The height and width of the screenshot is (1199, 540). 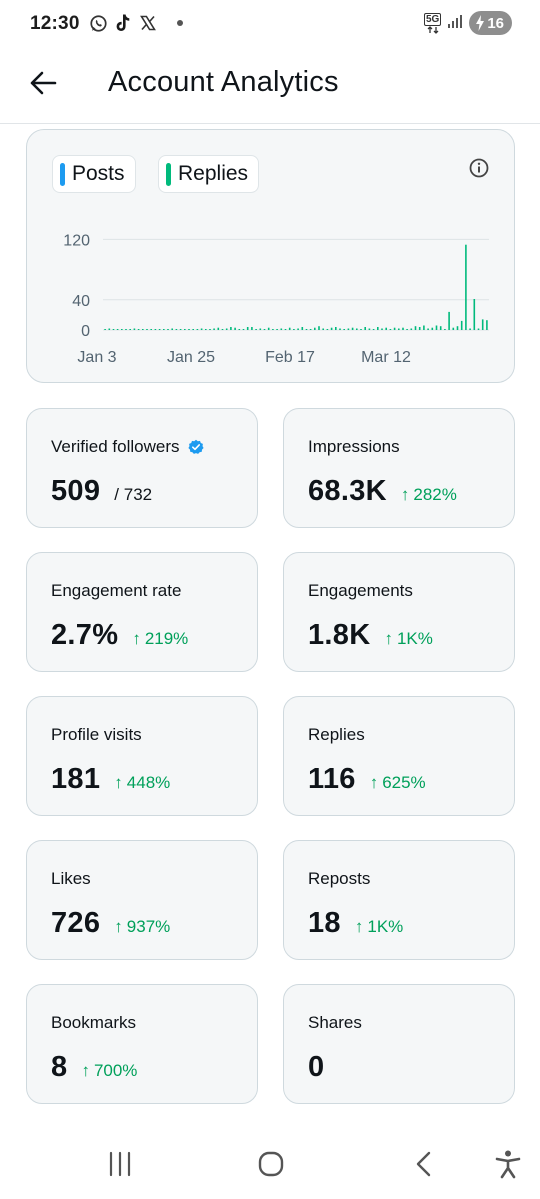 I want to click on stat-value-row: 1.8K ↑ 1K%, so click(x=370, y=635).